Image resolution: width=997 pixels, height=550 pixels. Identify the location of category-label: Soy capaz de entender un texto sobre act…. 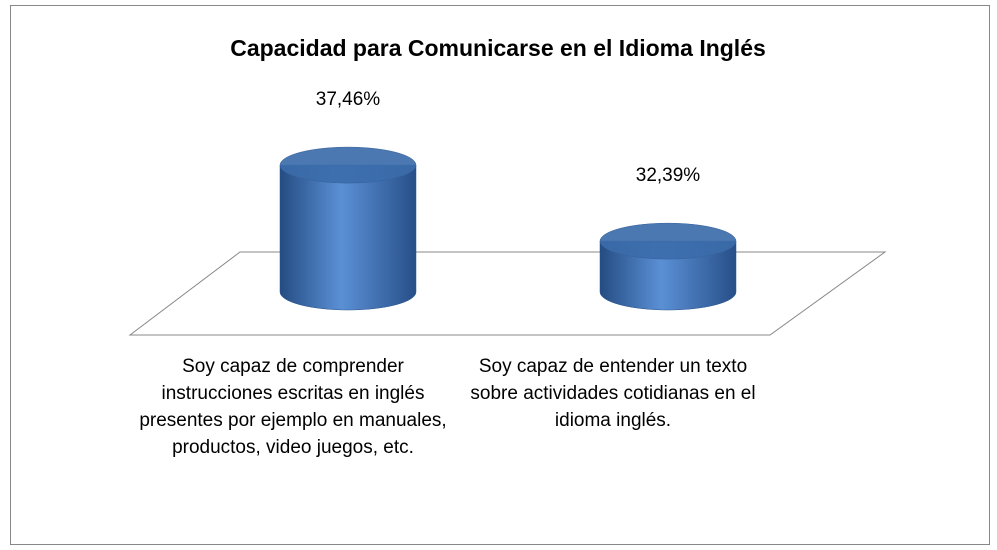
(613, 393).